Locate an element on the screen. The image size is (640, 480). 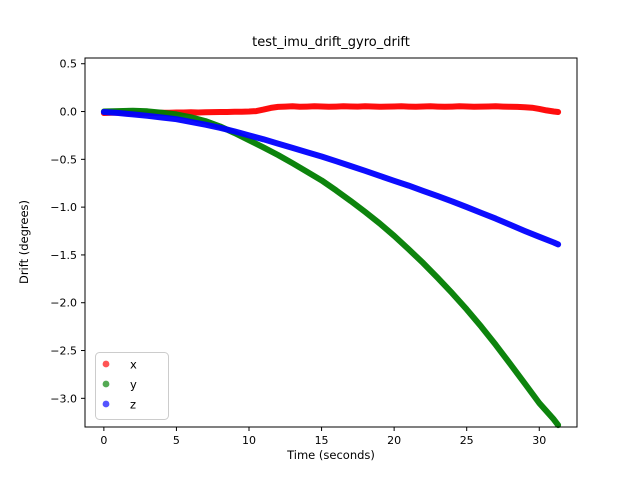
x-axis-ticks: 0 5 10 15 20 25 30 is located at coordinates (323, 437).